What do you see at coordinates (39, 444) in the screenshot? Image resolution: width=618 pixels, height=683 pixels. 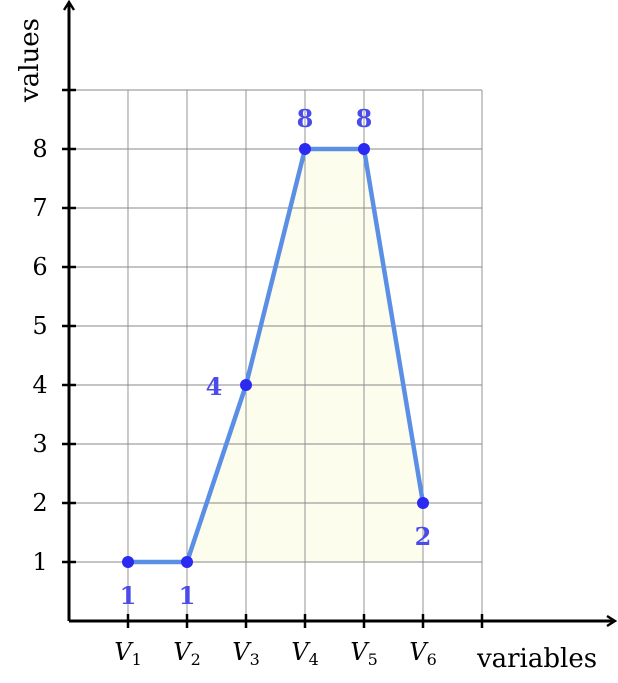 I see `y-tick-label: 3` at bounding box center [39, 444].